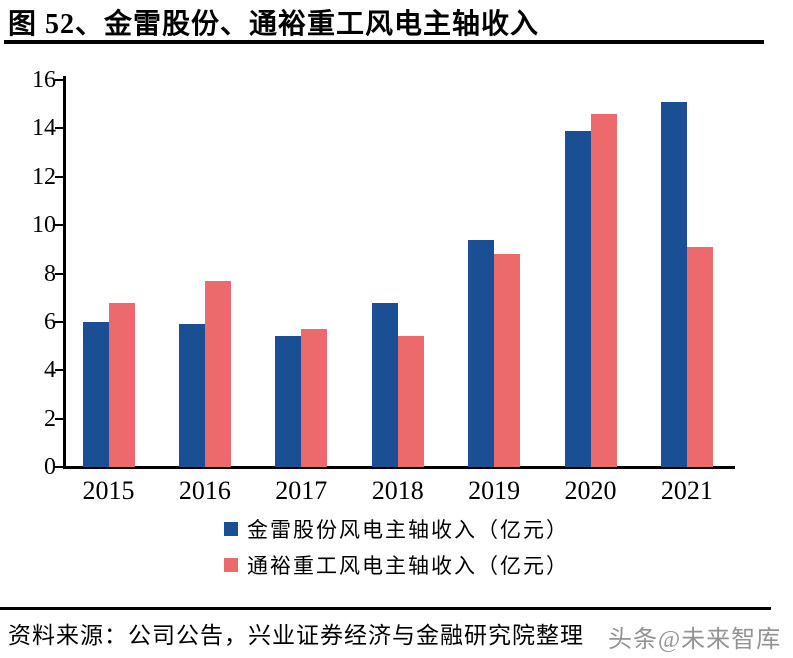  Describe the element at coordinates (274, 24) in the screenshot. I see `figure-title: 图 52、金雷股份、通裕重工风电主轴收入` at that location.